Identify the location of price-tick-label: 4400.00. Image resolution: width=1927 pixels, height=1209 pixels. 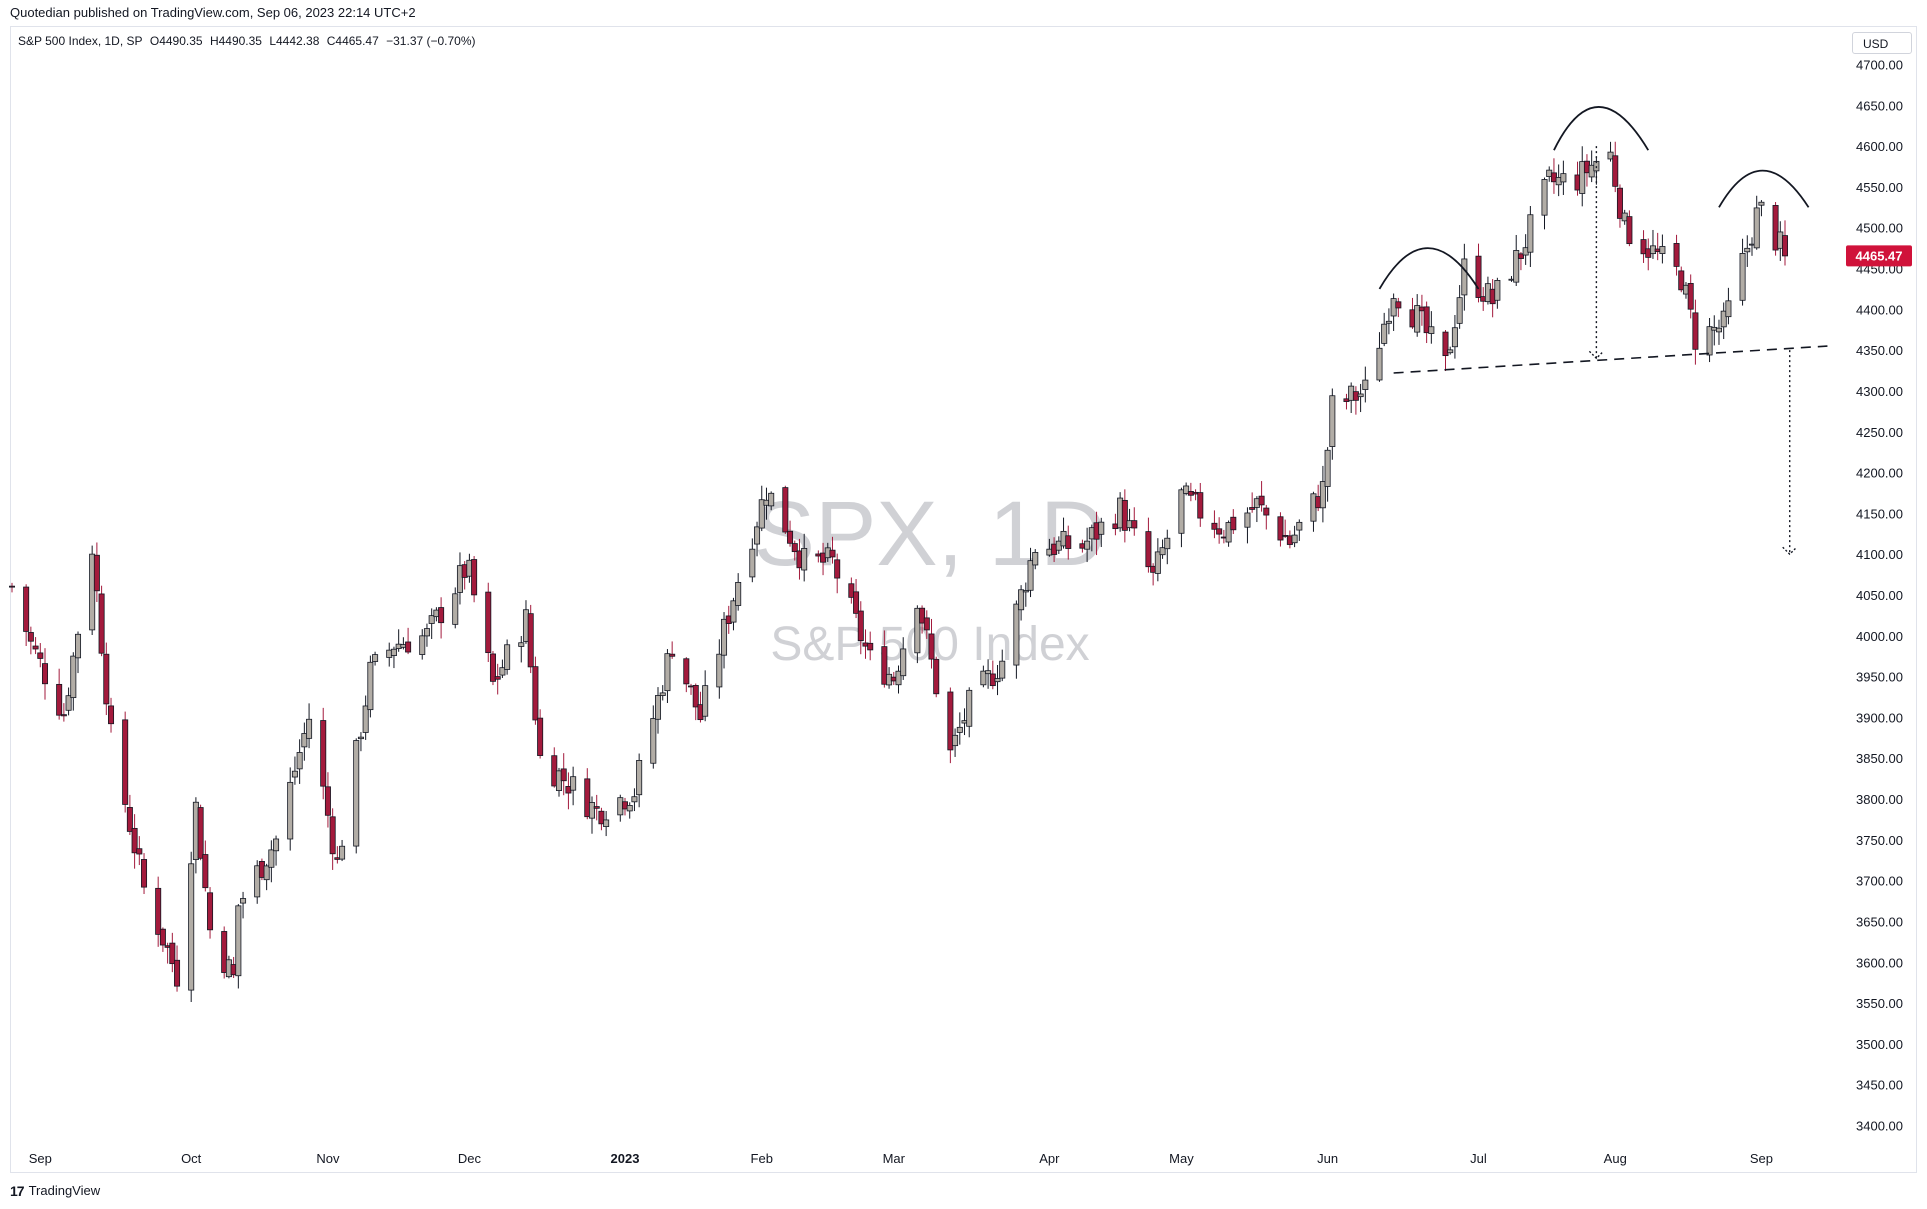
(1879, 309).